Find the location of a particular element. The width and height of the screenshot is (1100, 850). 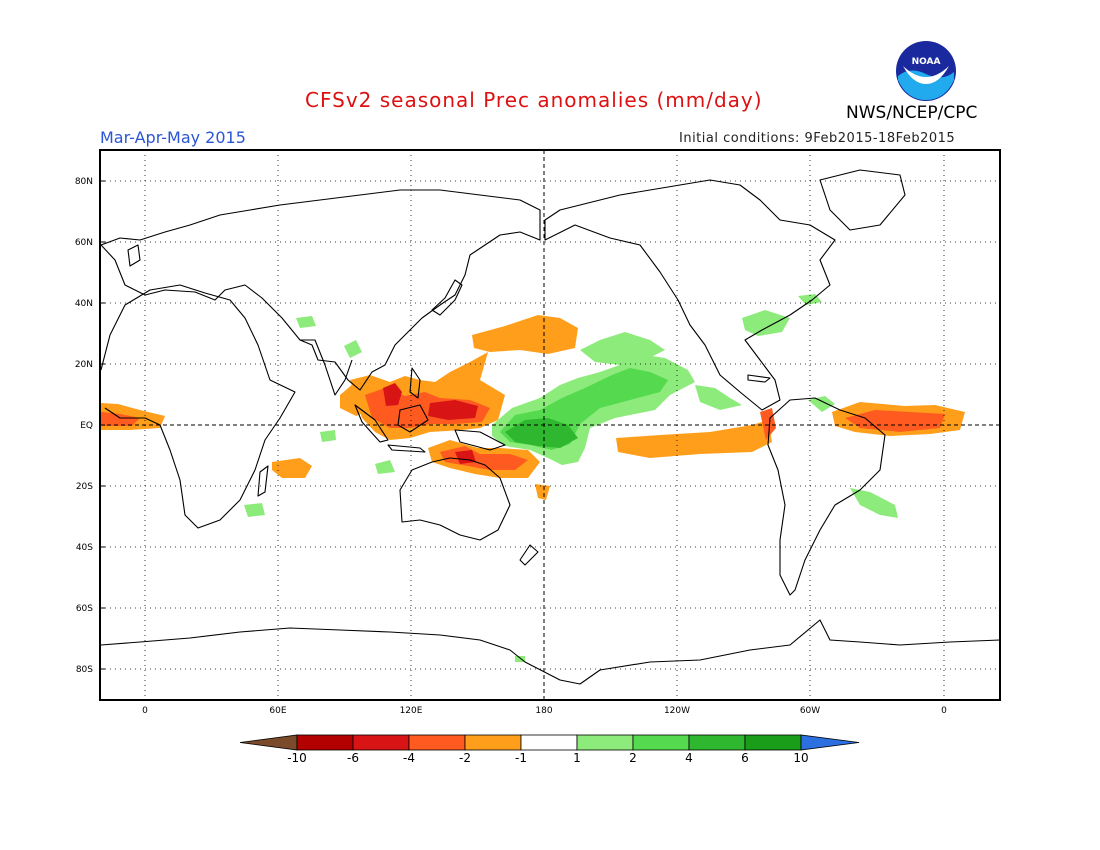

colorbar-label: 10 is located at coordinates (800, 758).